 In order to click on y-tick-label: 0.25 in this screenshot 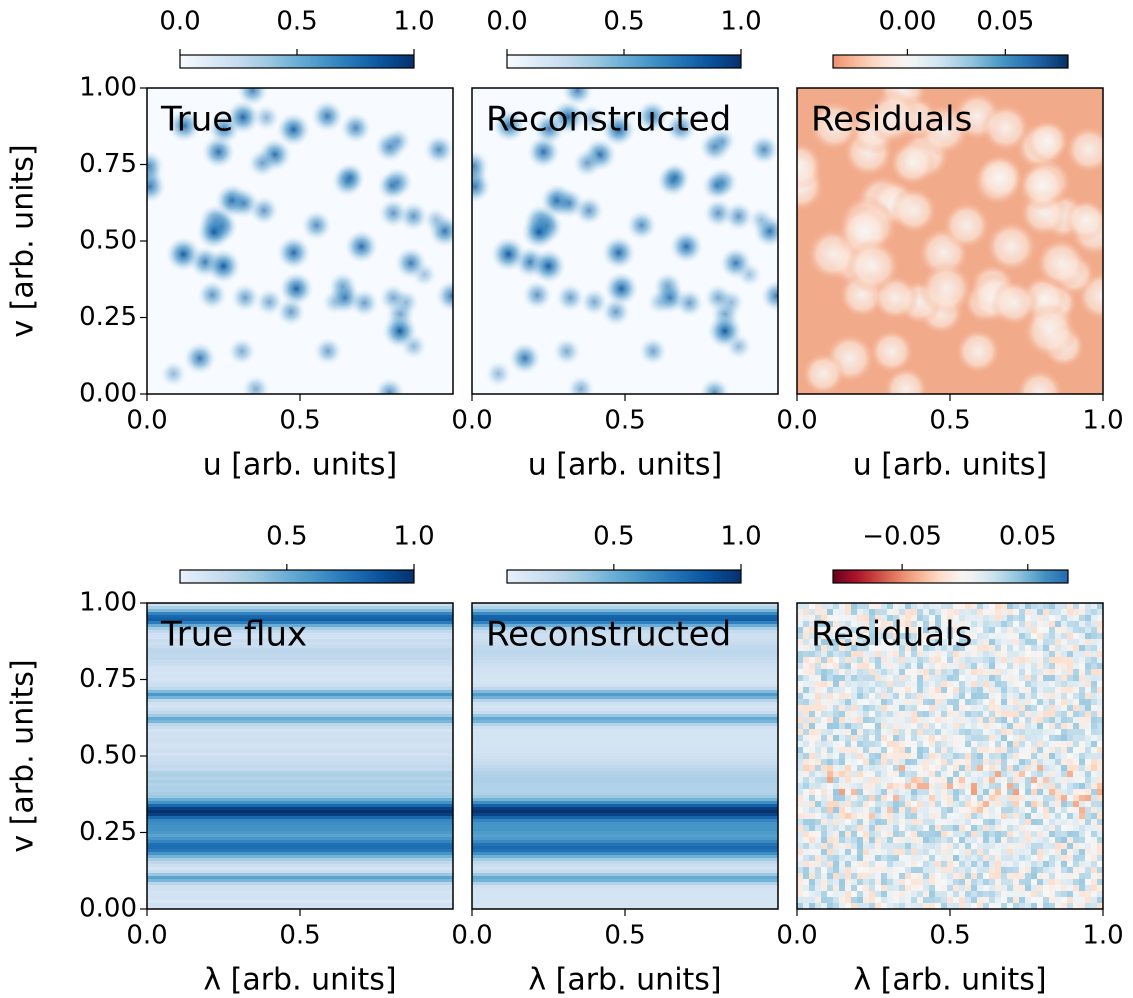, I will do `click(108, 832)`.